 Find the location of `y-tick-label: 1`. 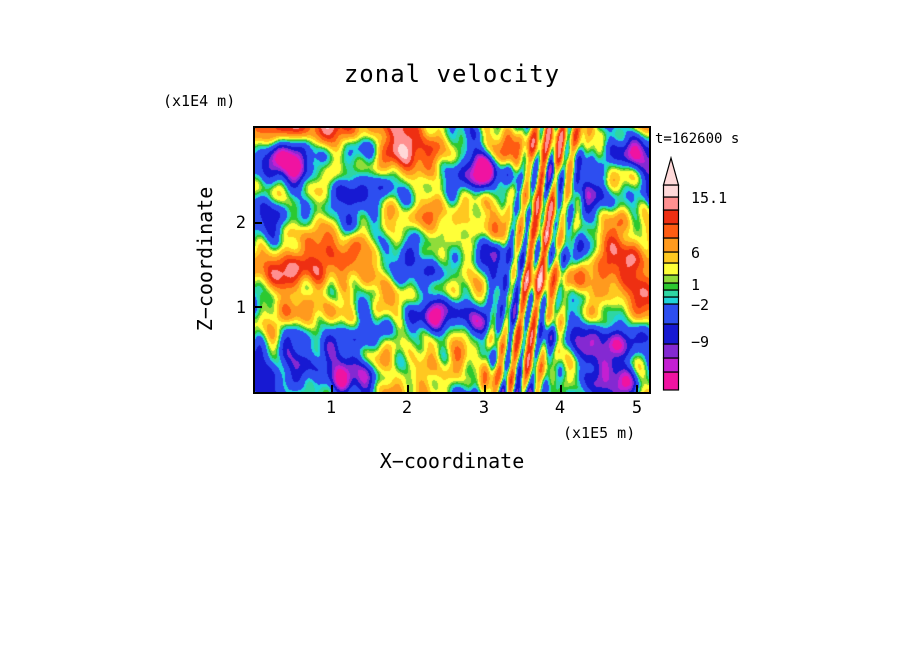

y-tick-label: 1 is located at coordinates (240, 308).